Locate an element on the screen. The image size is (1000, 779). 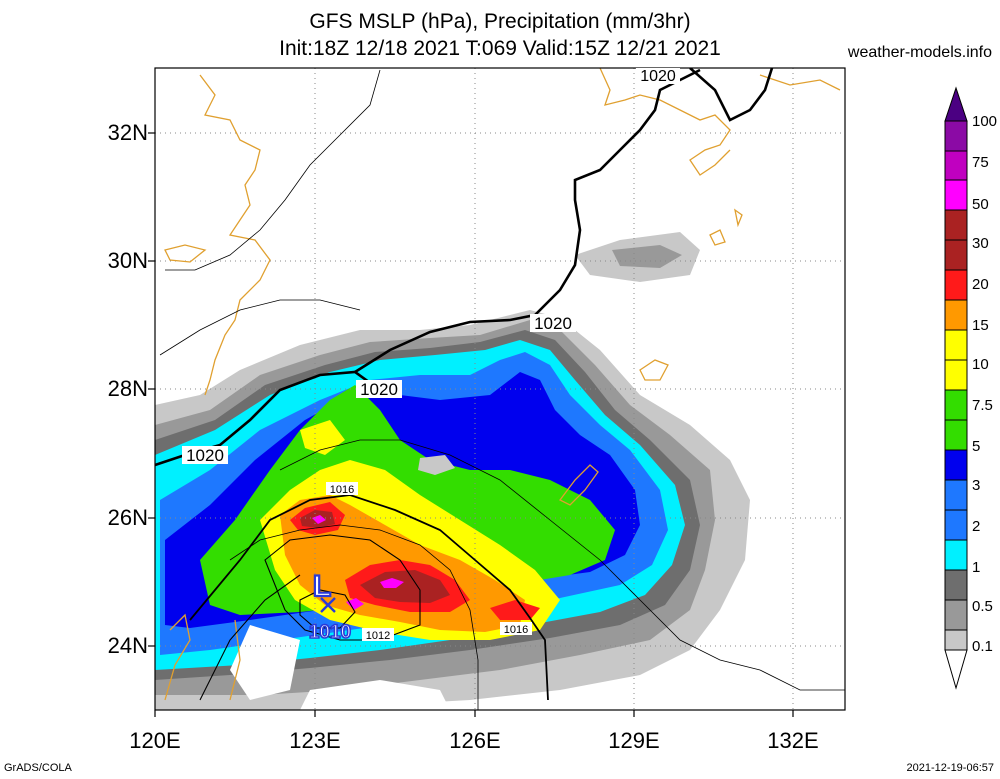
low-center: L 1010 is located at coordinates (330, 606).